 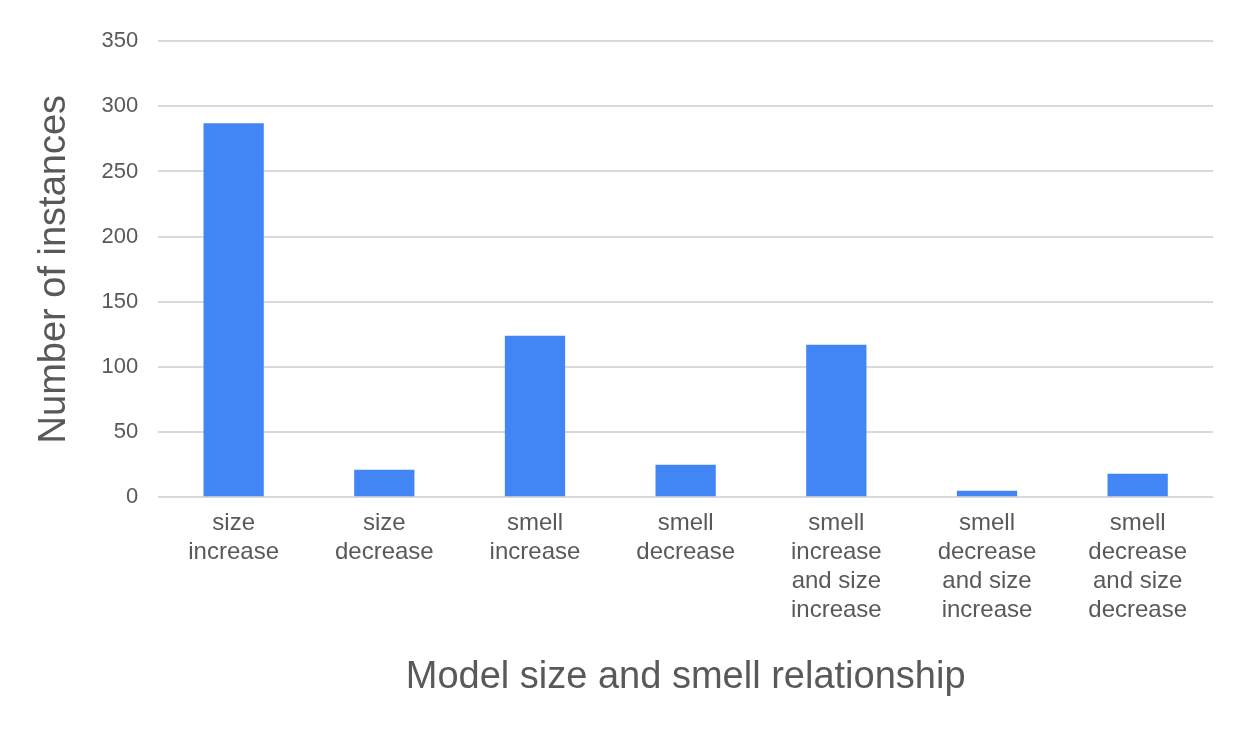 What do you see at coordinates (686, 536) in the screenshot?
I see `x-tick-label: smell decrease` at bounding box center [686, 536].